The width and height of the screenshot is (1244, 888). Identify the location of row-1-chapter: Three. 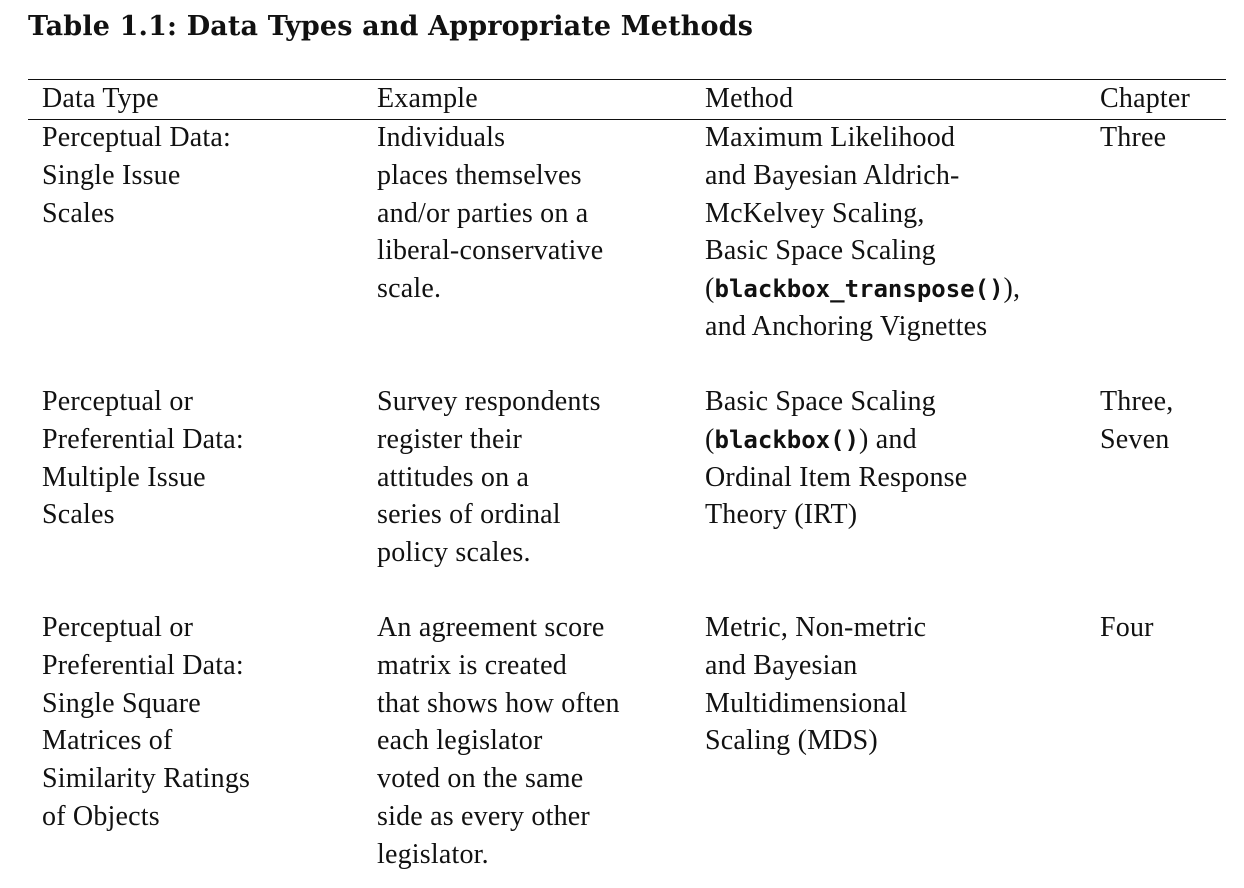
(1133, 138).